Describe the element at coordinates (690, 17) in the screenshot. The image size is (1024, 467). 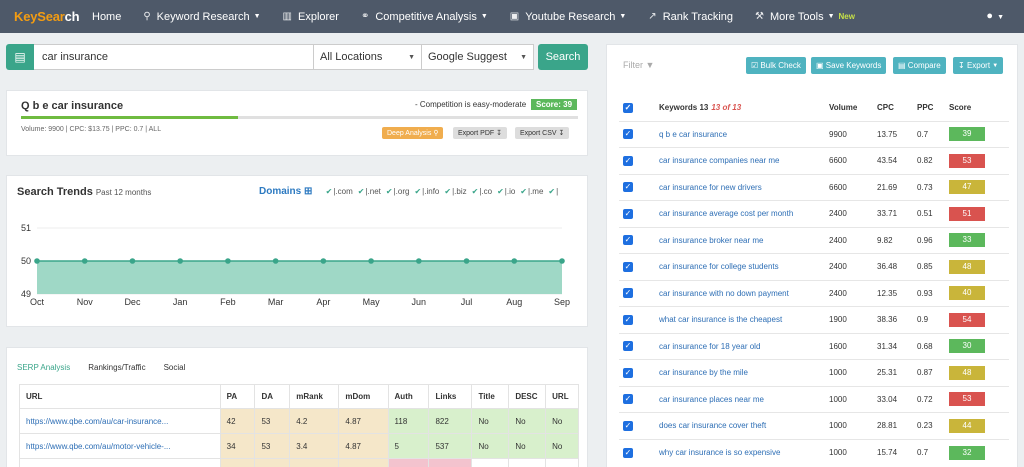
I see `nav-item-rank-tracking: ↗ Rank Tracking` at that location.